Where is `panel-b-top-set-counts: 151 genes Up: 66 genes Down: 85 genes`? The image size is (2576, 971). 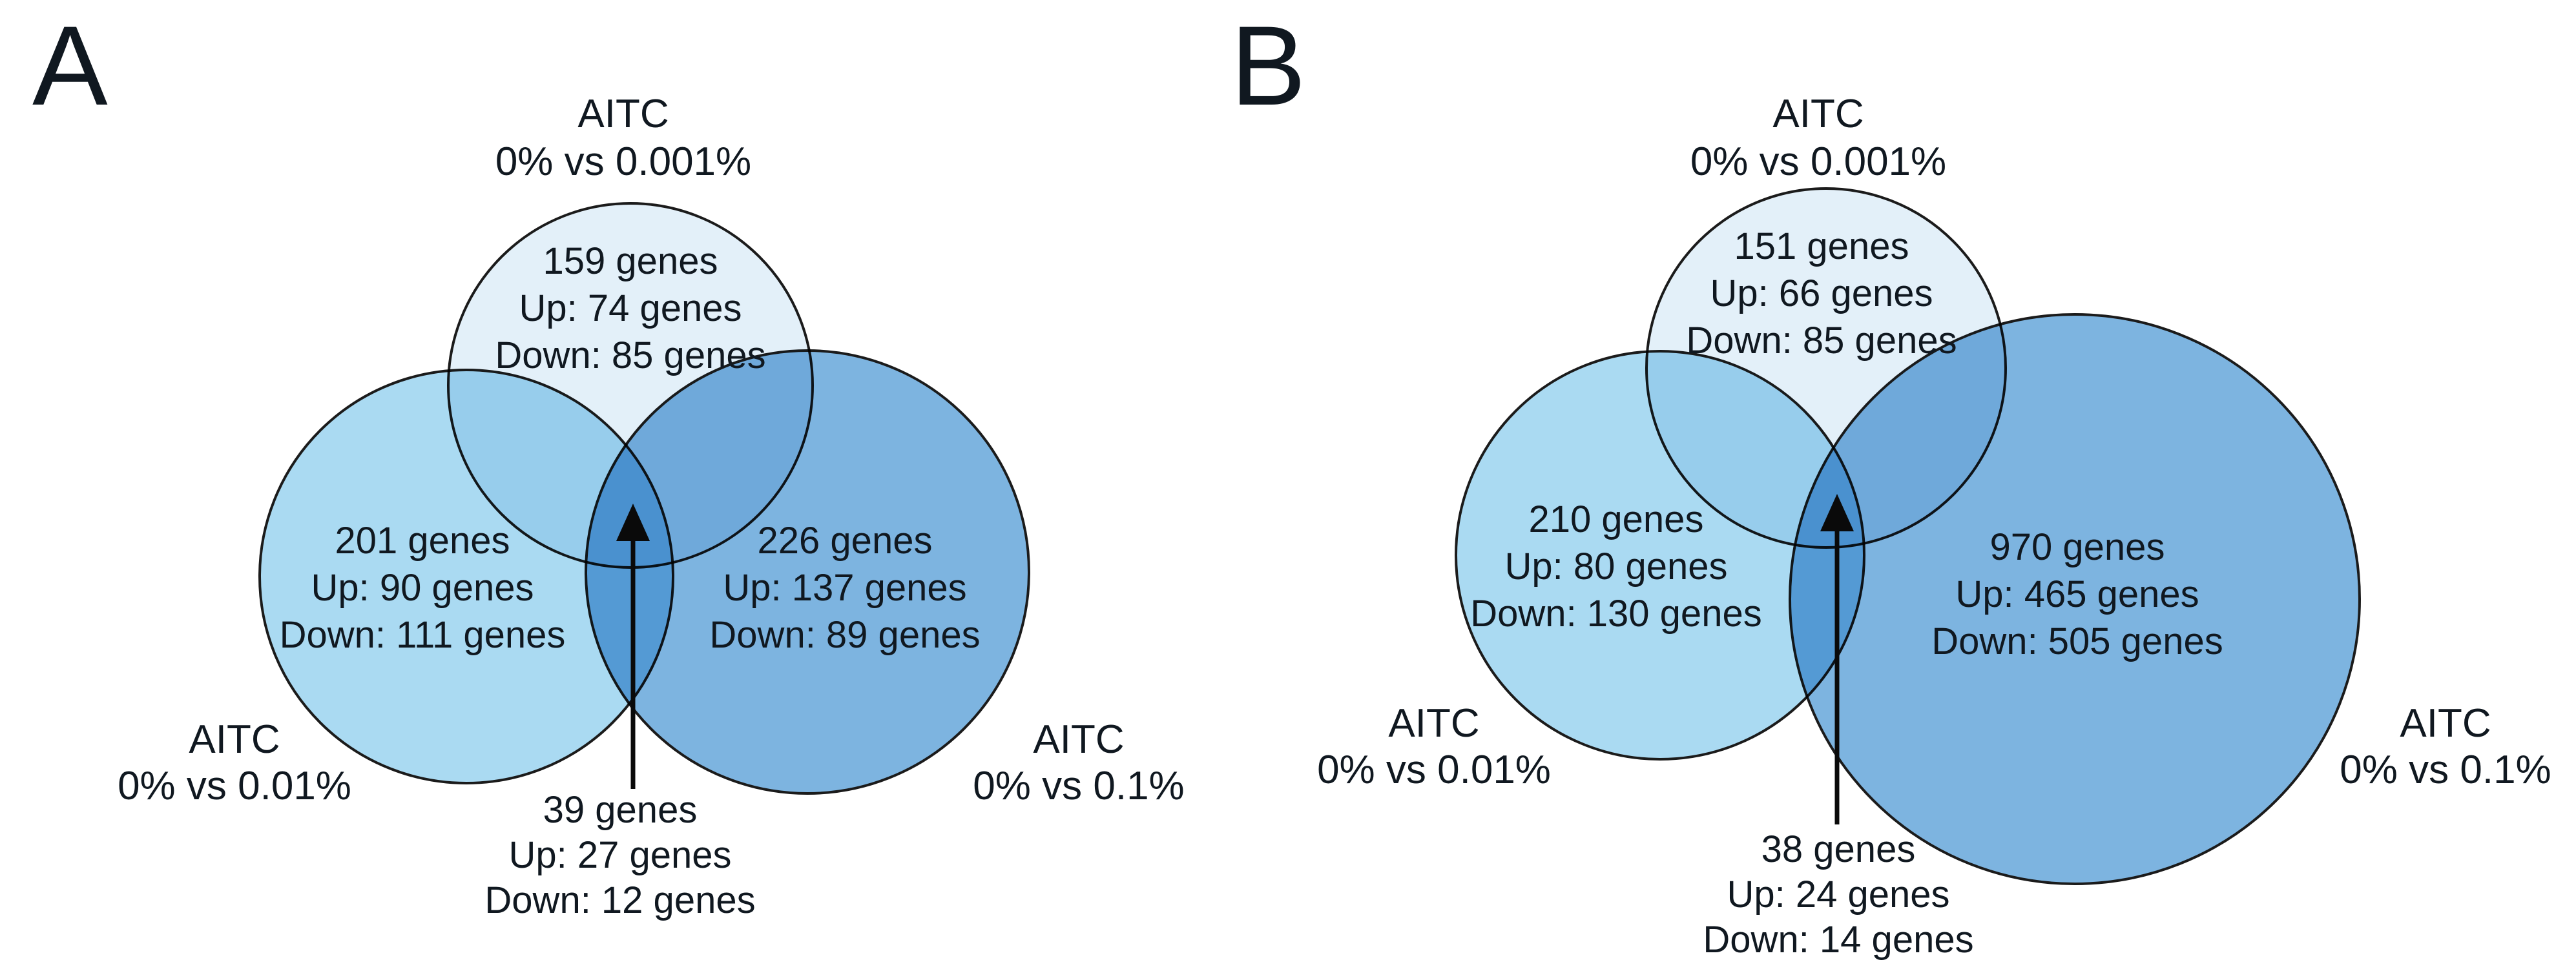 panel-b-top-set-counts: 151 genes Up: 66 genes Down: 85 genes is located at coordinates (1821, 293).